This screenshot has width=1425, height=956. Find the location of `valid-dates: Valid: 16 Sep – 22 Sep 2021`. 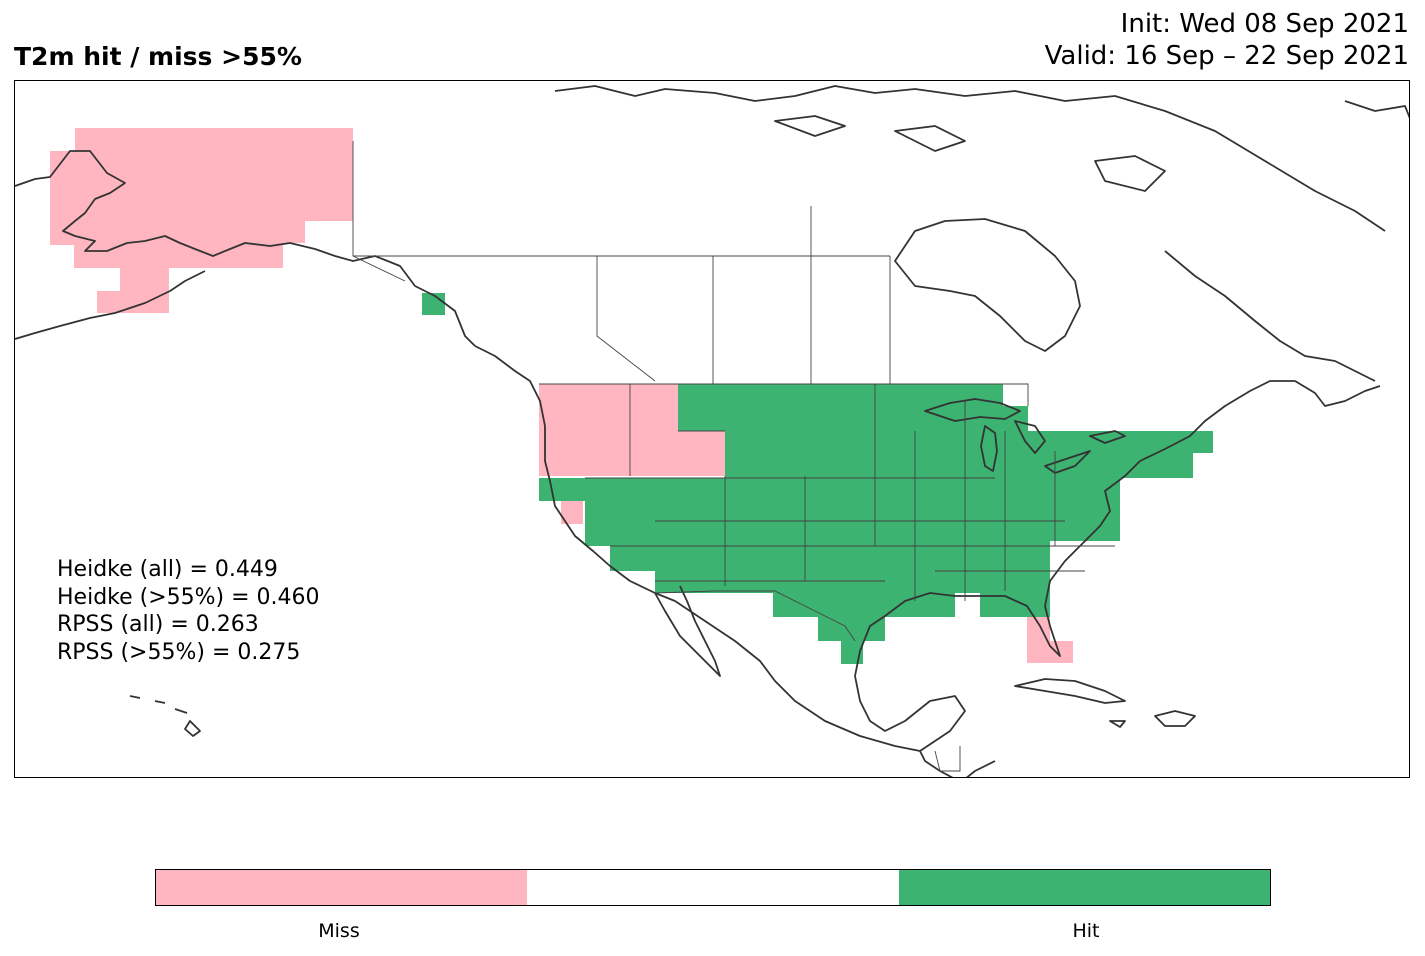

valid-dates: Valid: 16 Sep – 22 Sep 2021 is located at coordinates (1226, 56).